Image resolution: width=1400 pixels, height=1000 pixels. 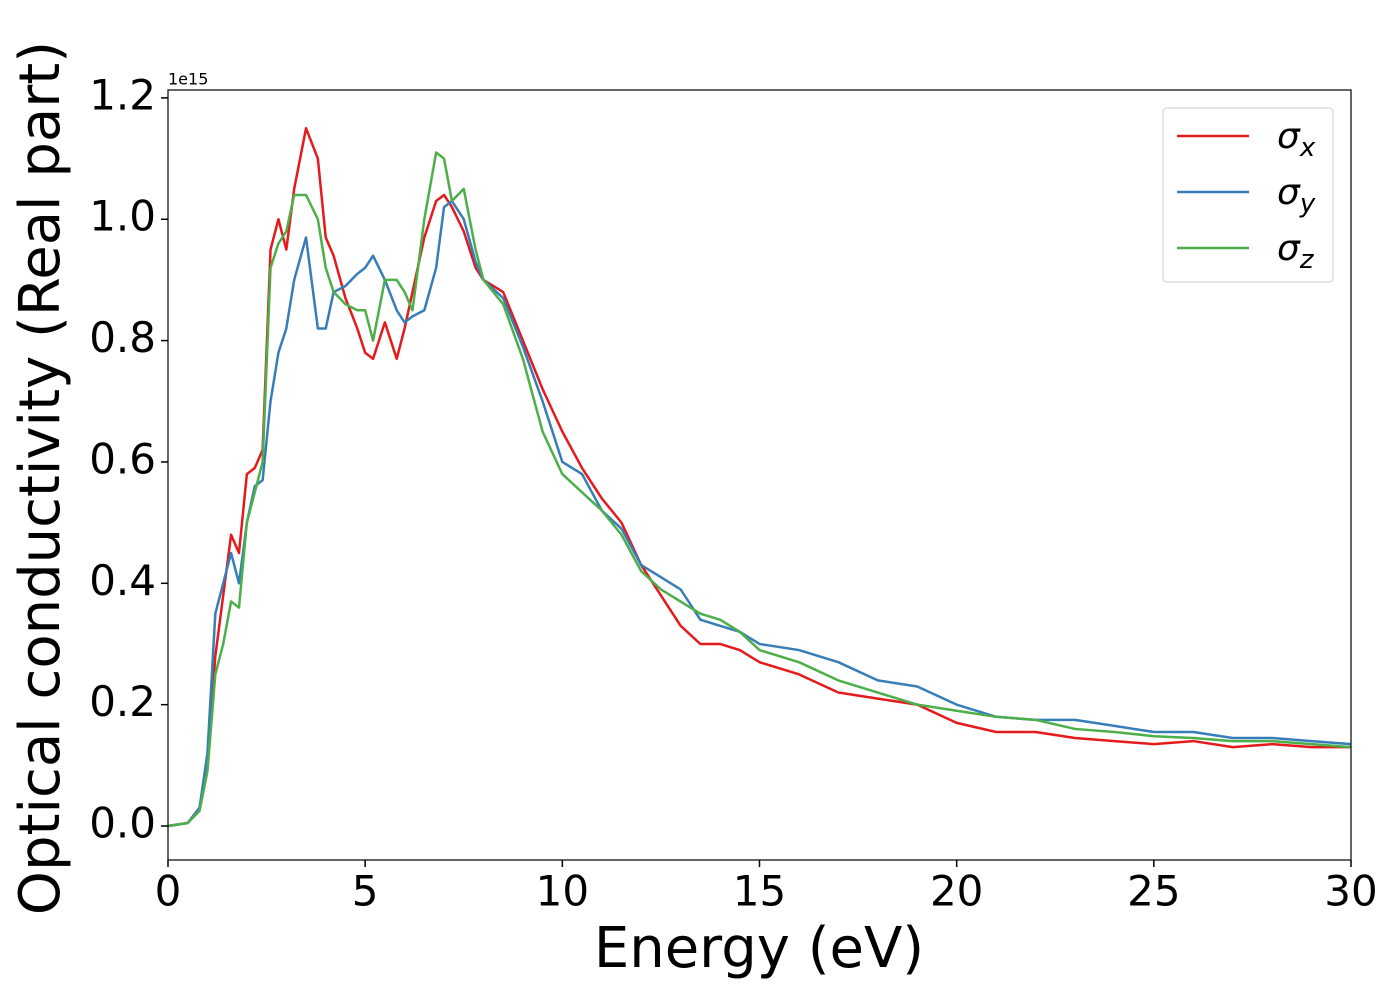 What do you see at coordinates (1307, 260) in the screenshot?
I see `legend-label-sub: z` at bounding box center [1307, 260].